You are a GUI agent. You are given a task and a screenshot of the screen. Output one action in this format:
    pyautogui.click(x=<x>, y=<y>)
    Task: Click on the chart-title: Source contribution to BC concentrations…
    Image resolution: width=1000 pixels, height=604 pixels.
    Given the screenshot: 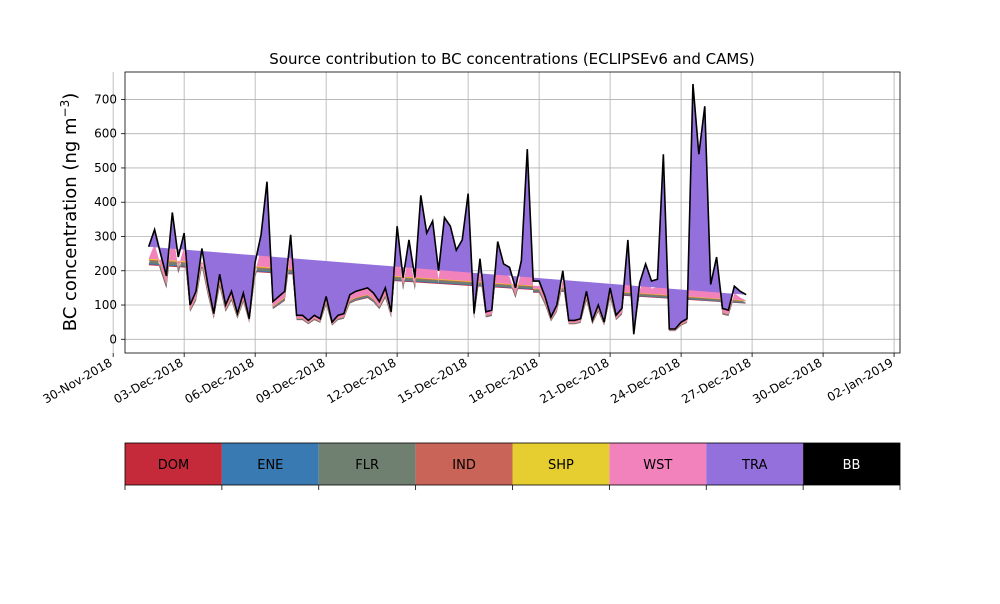 What is the action you would take?
    pyautogui.click(x=511, y=59)
    